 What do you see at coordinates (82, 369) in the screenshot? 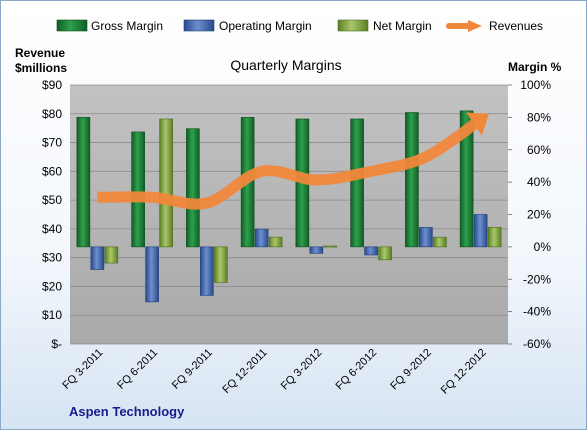
I see `category-label: FQ 3-2011` at bounding box center [82, 369].